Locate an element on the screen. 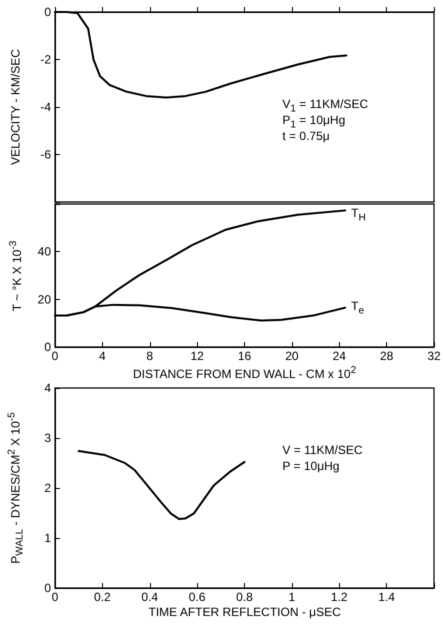 This screenshot has height=625, width=443. annotation: V = 11KM/SEC is located at coordinates (322, 450).